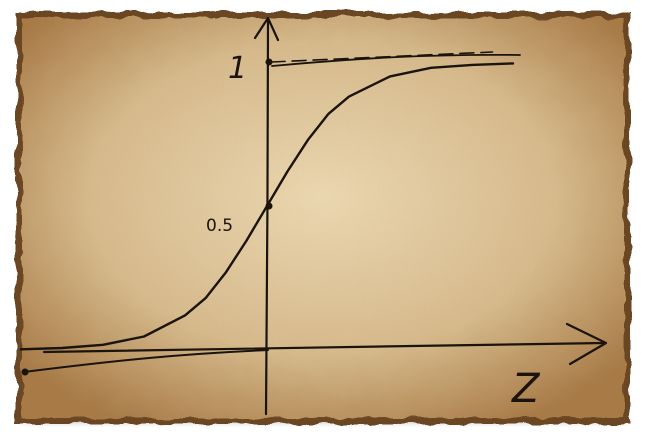  What do you see at coordinates (324, 347) in the screenshot?
I see `x-axis` at bounding box center [324, 347].